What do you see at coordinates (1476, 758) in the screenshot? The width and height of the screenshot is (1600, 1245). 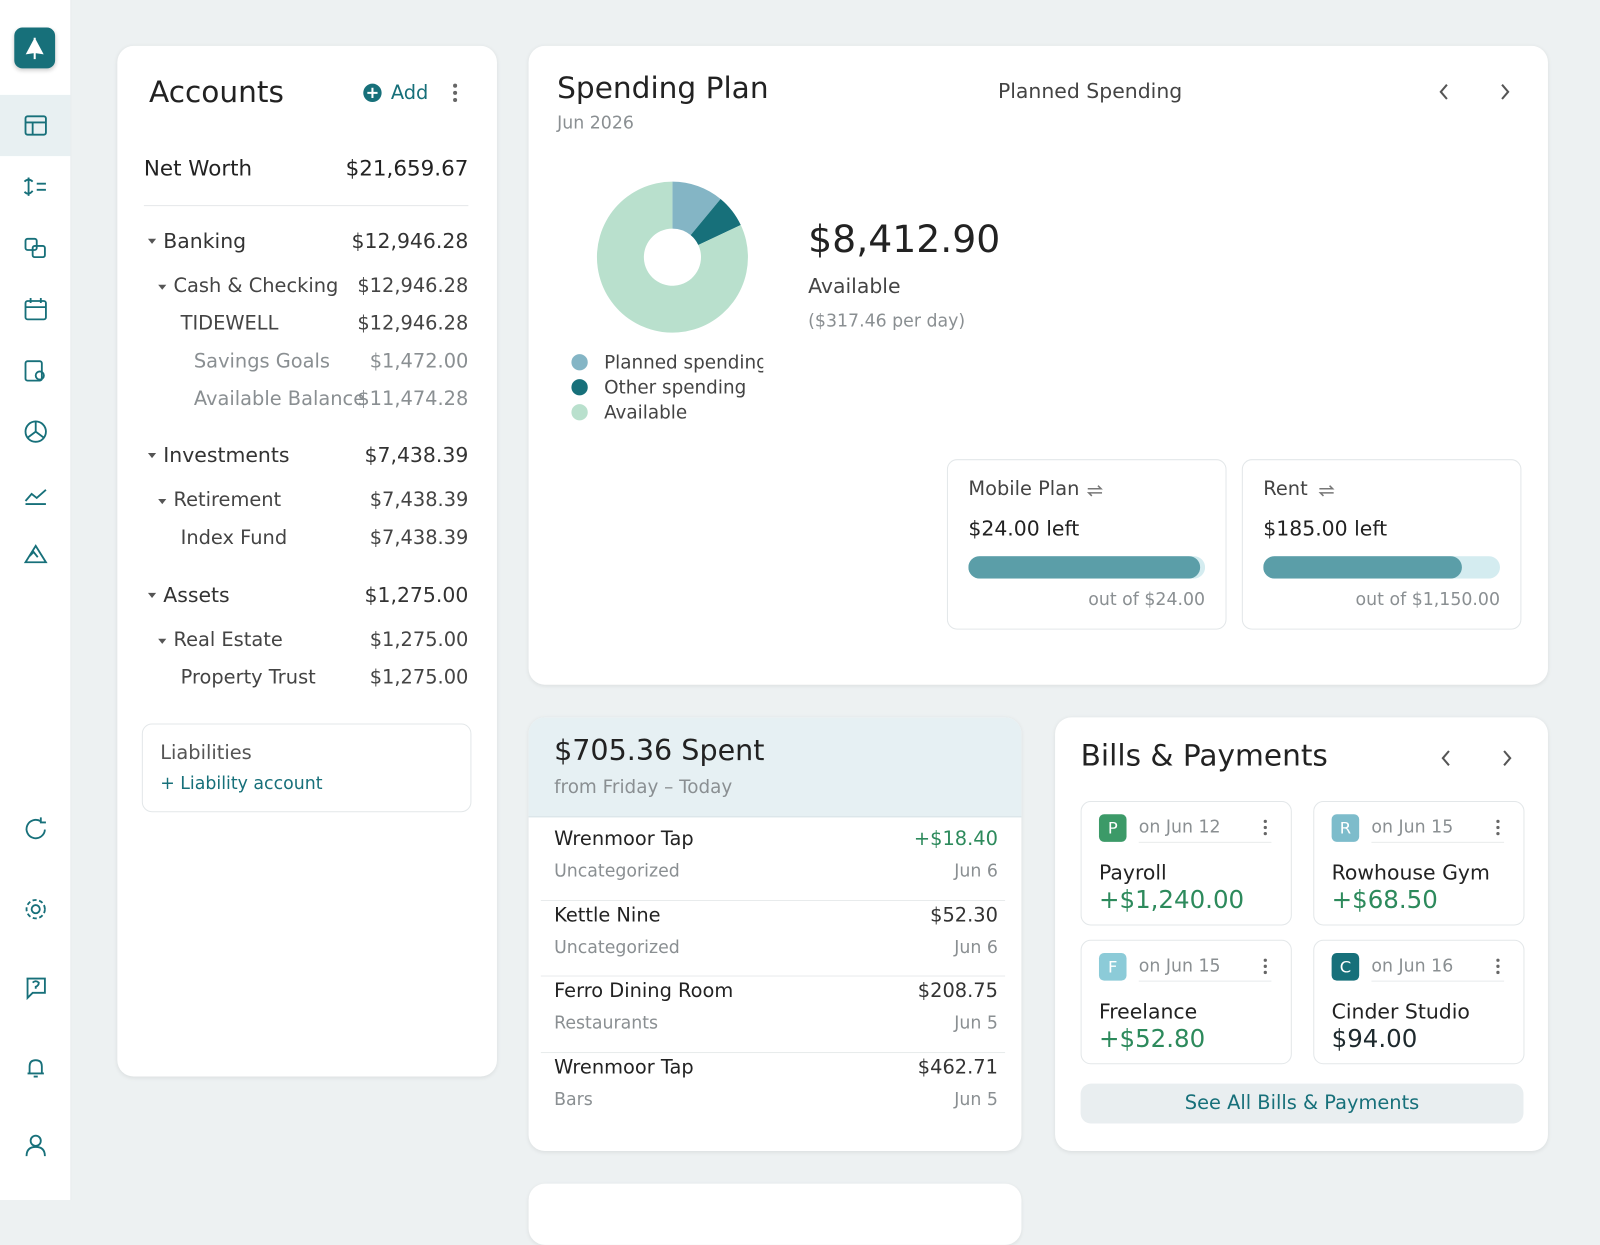 I see `bills-nav` at bounding box center [1476, 758].